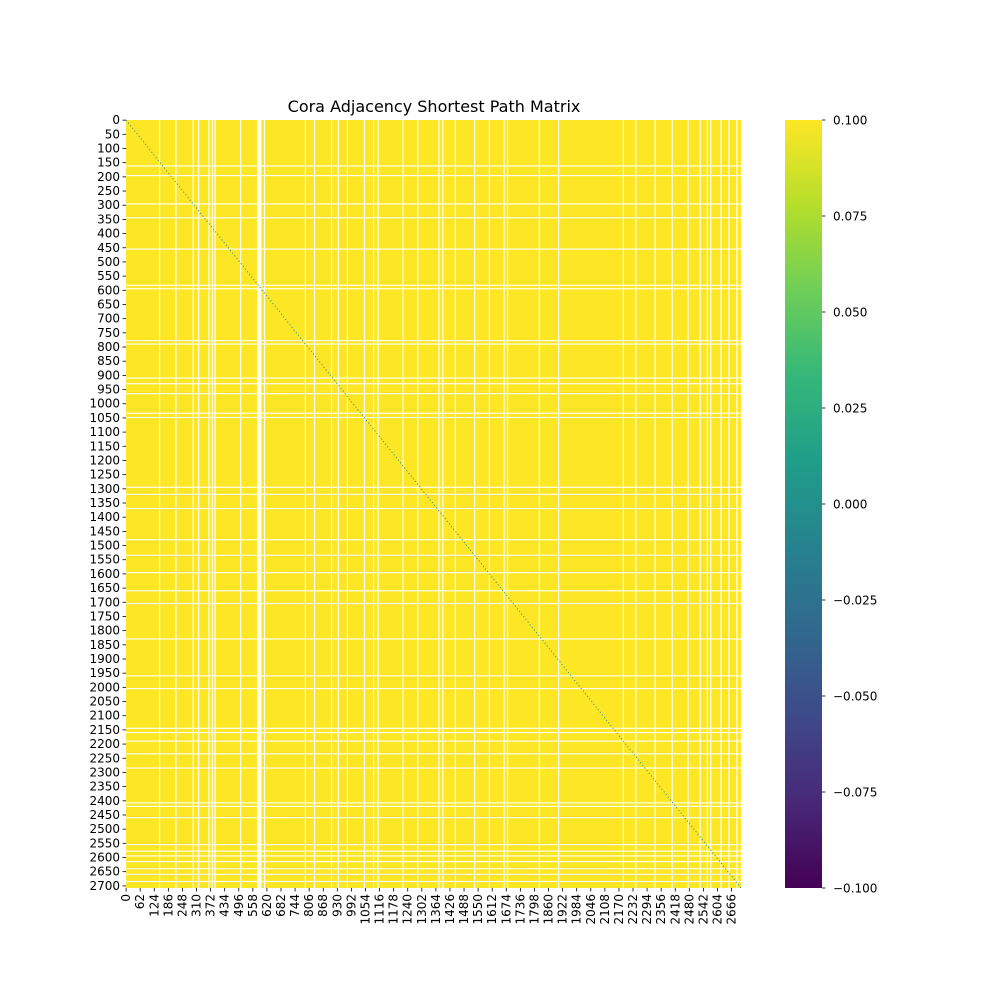 The height and width of the screenshot is (1000, 1000). Describe the element at coordinates (520, 909) in the screenshot. I see `x-tick-label: 1736` at that location.